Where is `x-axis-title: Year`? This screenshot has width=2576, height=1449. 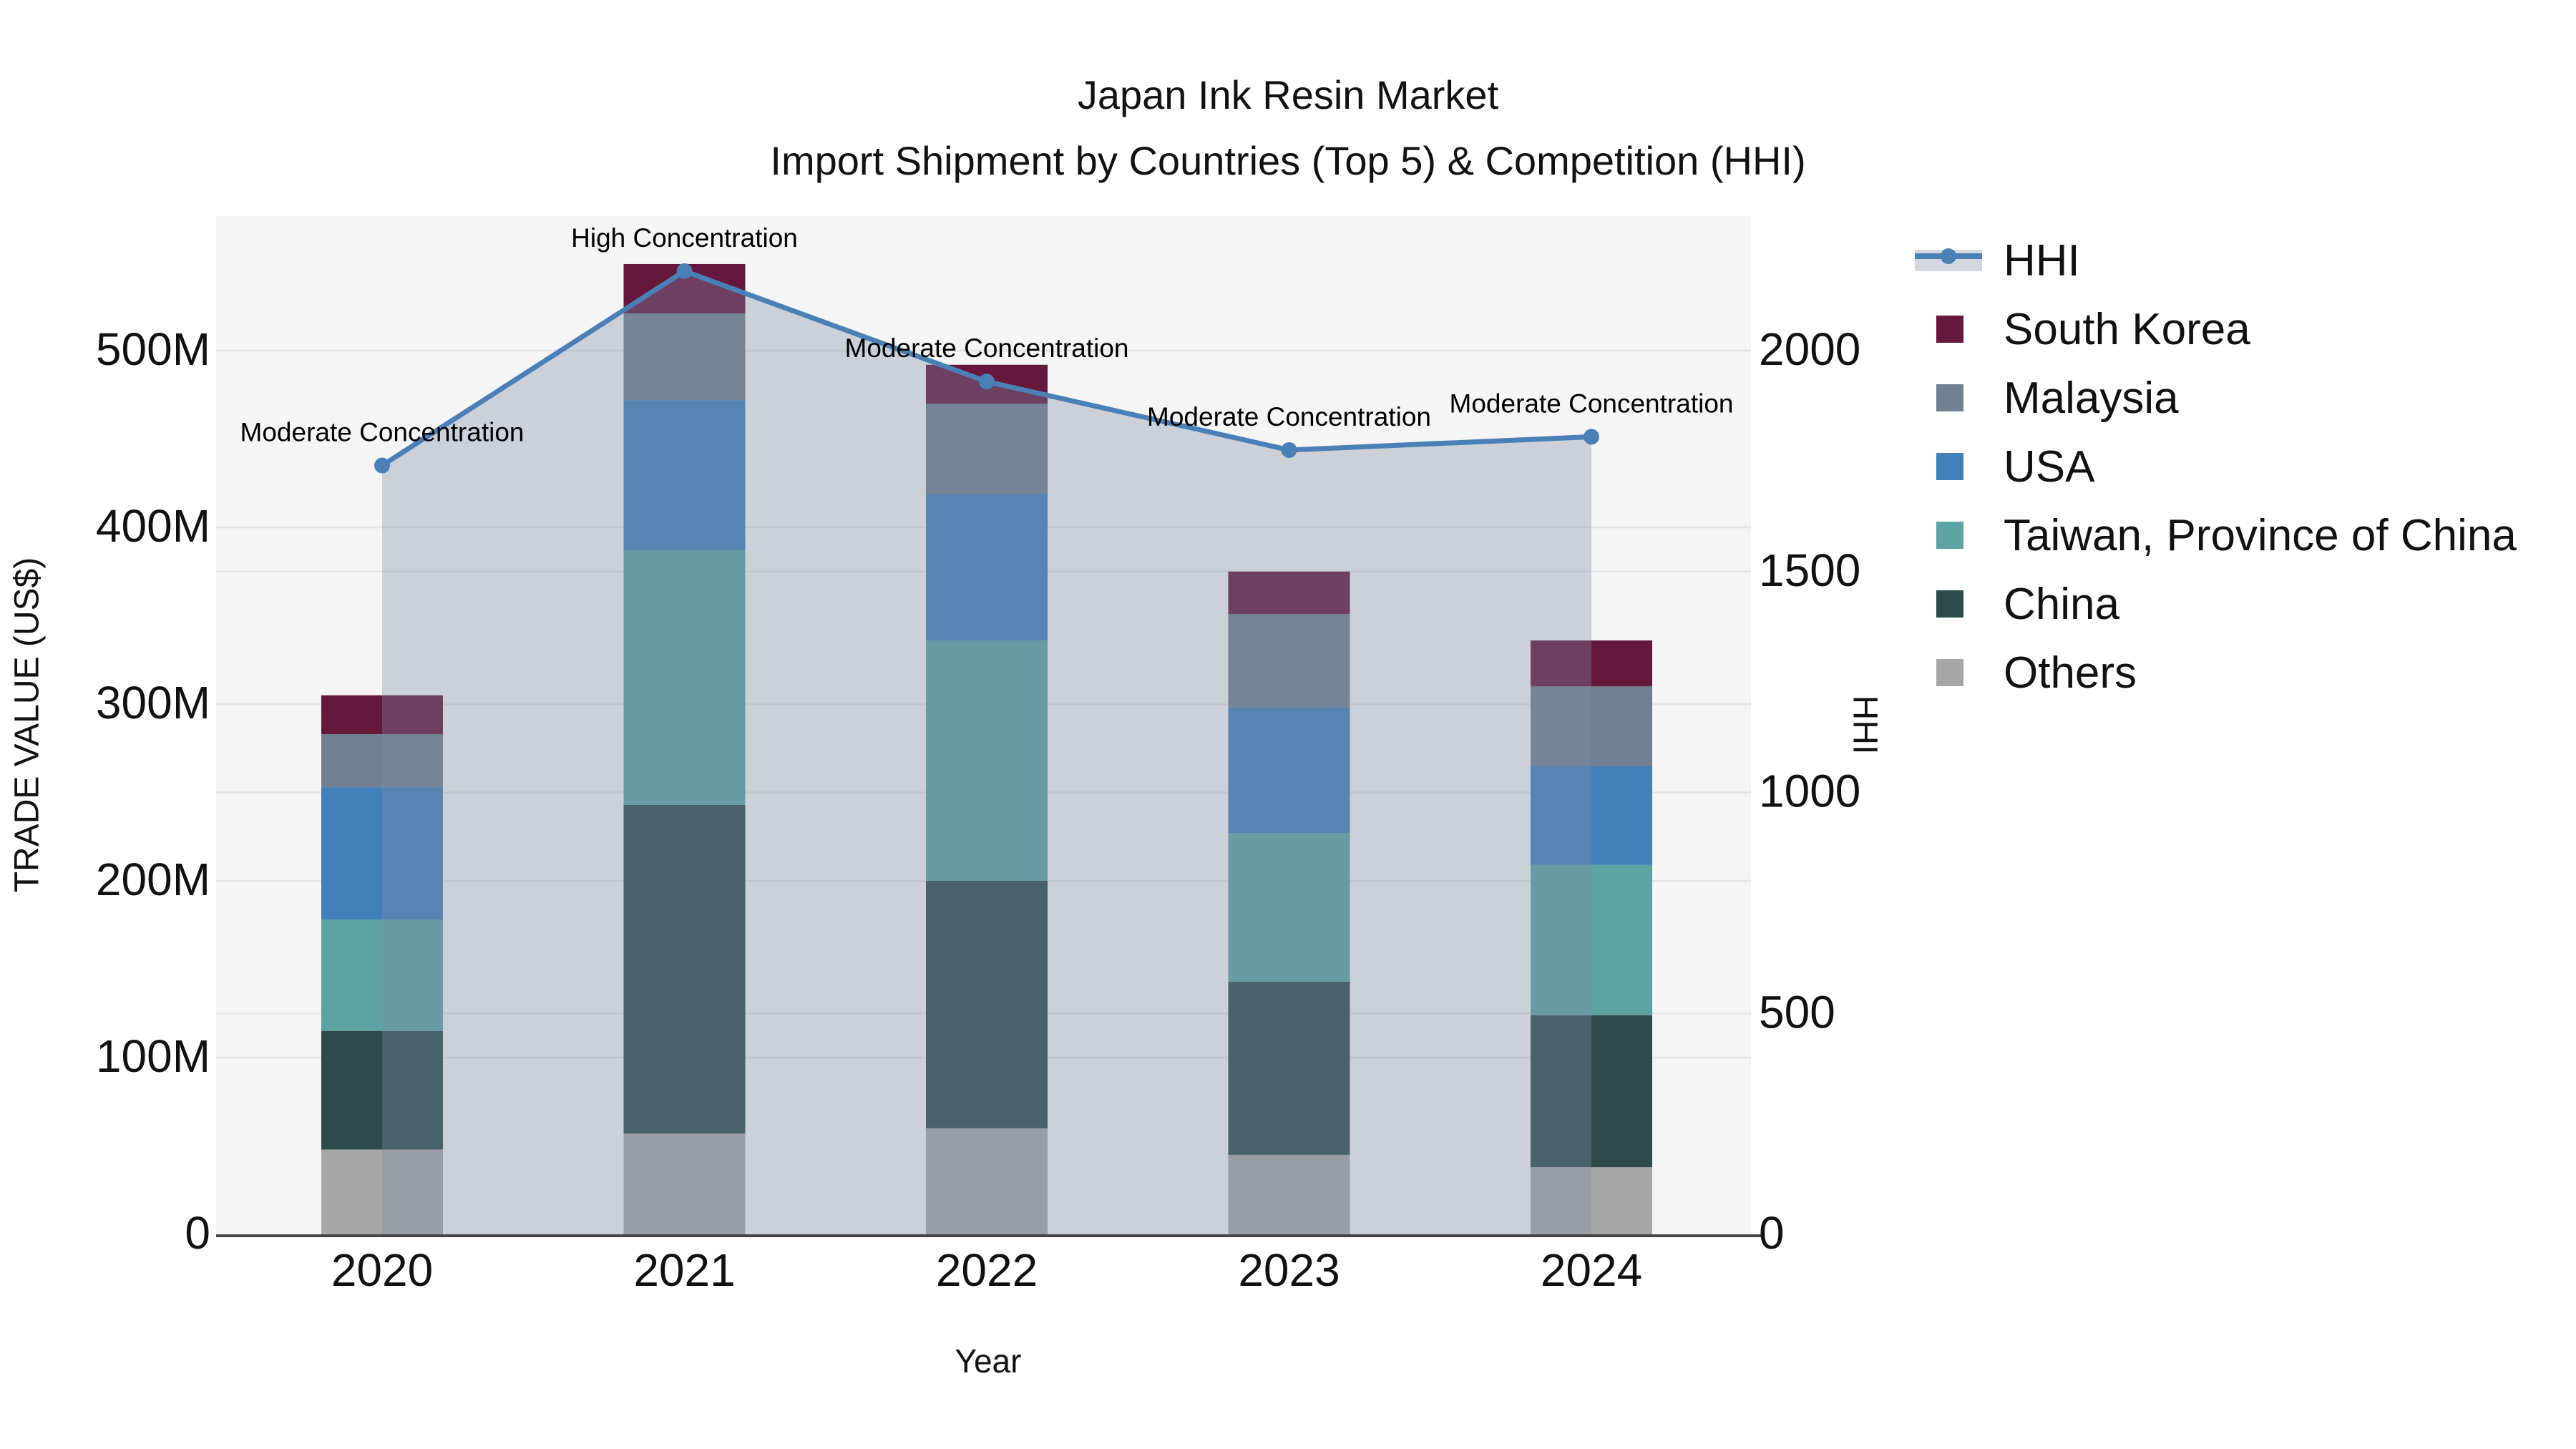 x-axis-title: Year is located at coordinates (988, 1361).